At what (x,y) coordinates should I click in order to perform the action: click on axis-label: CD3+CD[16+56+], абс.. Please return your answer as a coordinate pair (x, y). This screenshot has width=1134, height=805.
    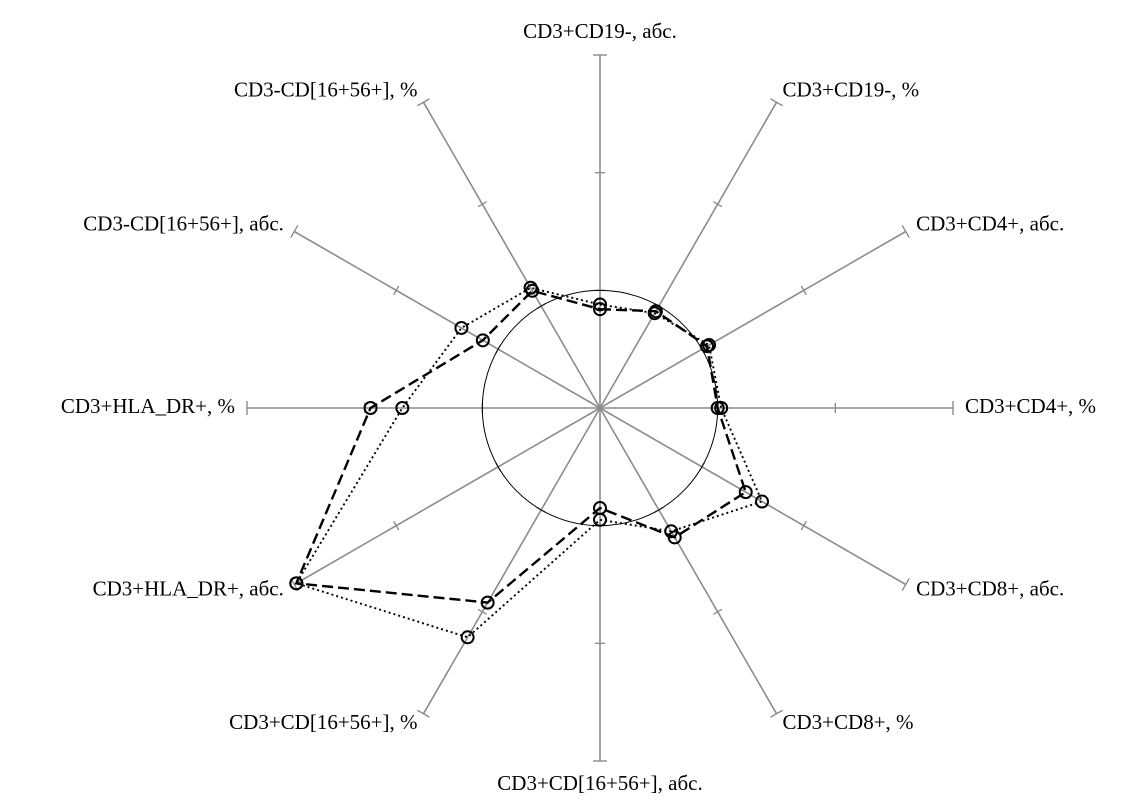
    Looking at the image, I should click on (599, 783).